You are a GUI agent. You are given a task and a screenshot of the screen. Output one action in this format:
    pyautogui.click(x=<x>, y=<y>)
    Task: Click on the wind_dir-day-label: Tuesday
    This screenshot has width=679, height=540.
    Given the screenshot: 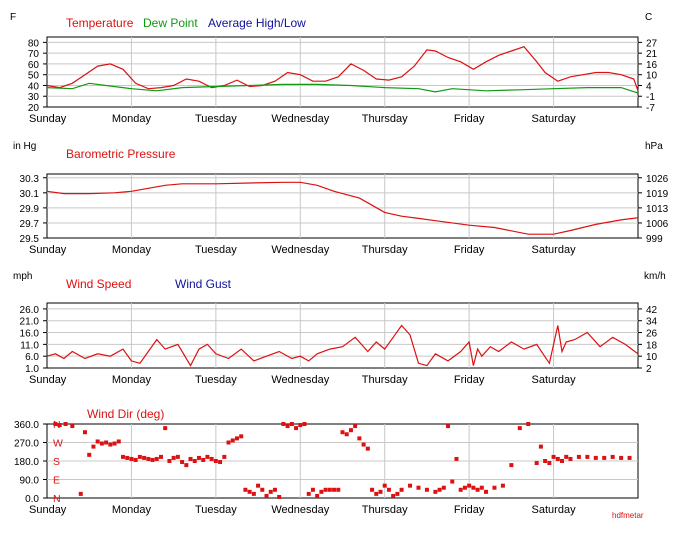 What is the action you would take?
    pyautogui.click(x=216, y=510)
    